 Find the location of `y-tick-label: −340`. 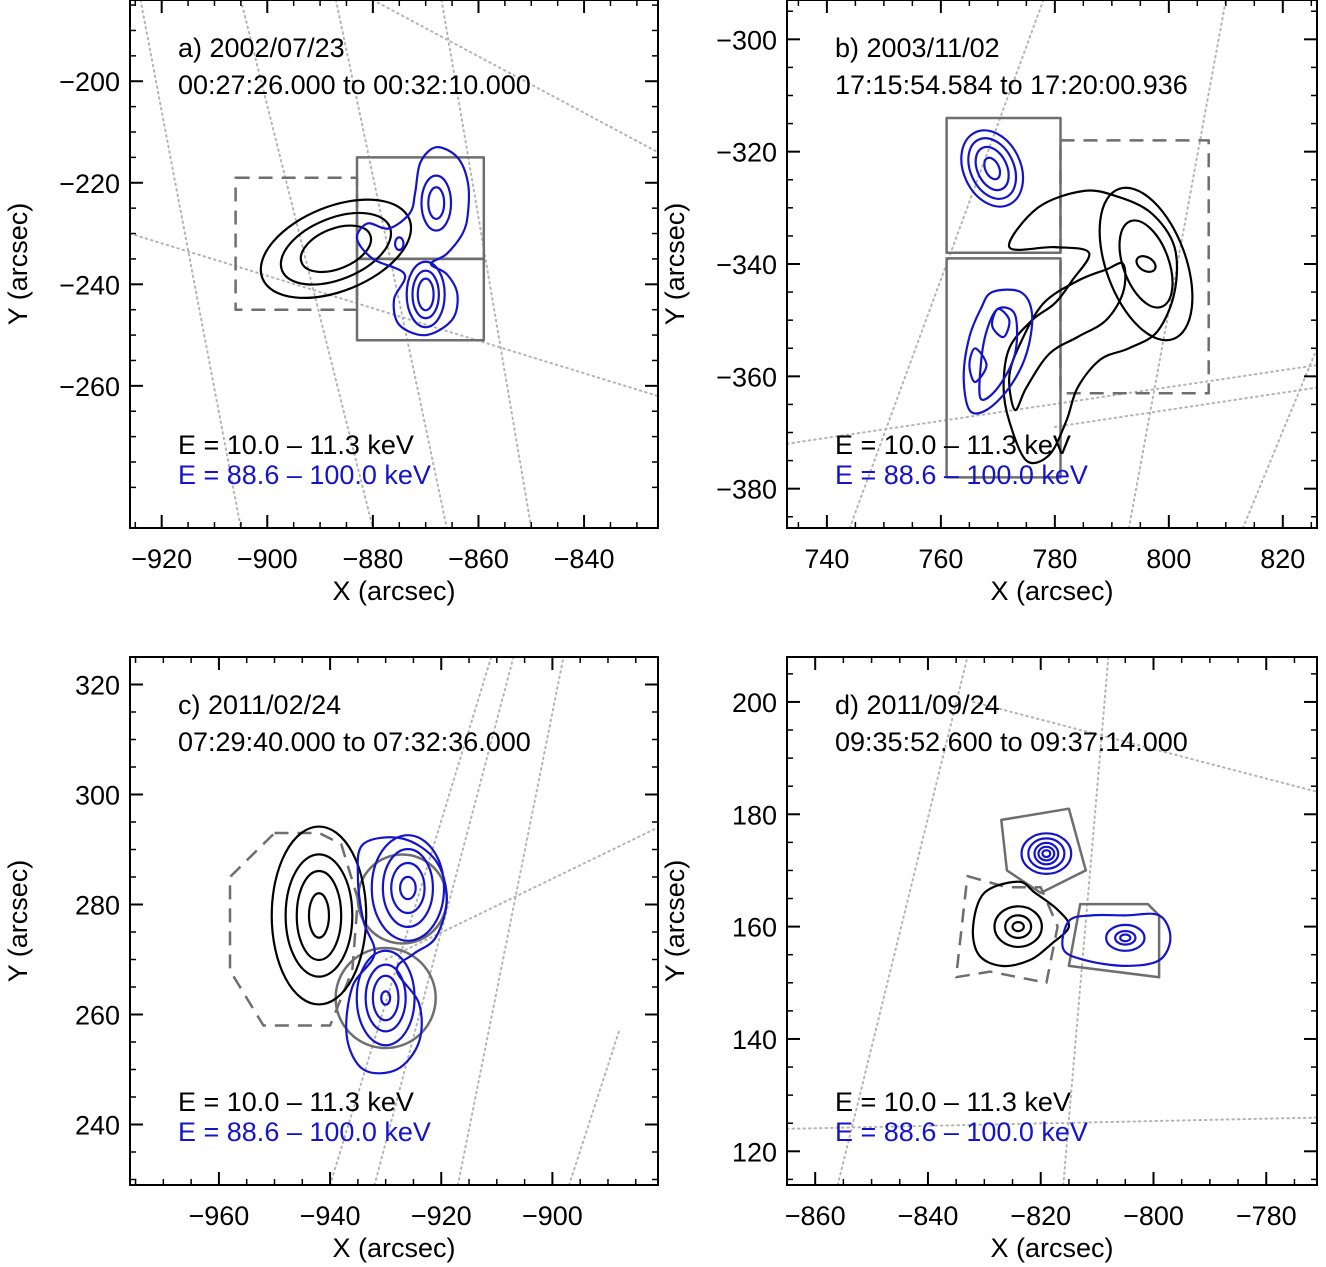

y-tick-label: −340 is located at coordinates (746, 265).